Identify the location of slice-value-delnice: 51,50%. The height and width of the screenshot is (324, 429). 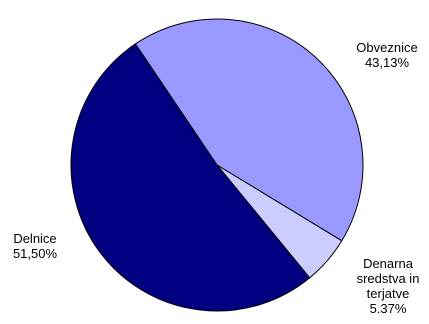
(35, 253).